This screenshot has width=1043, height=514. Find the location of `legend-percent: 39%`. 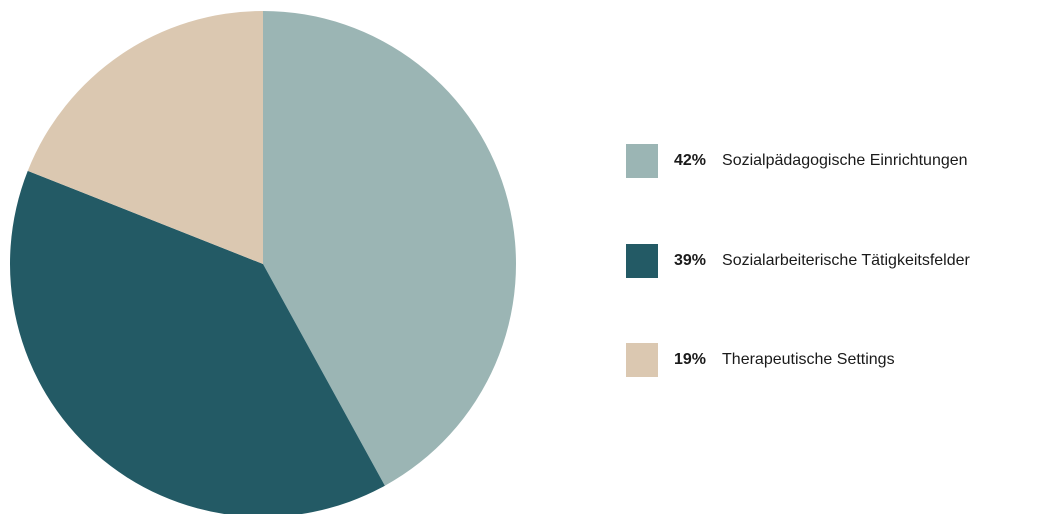

legend-percent: 39% is located at coordinates (690, 260).